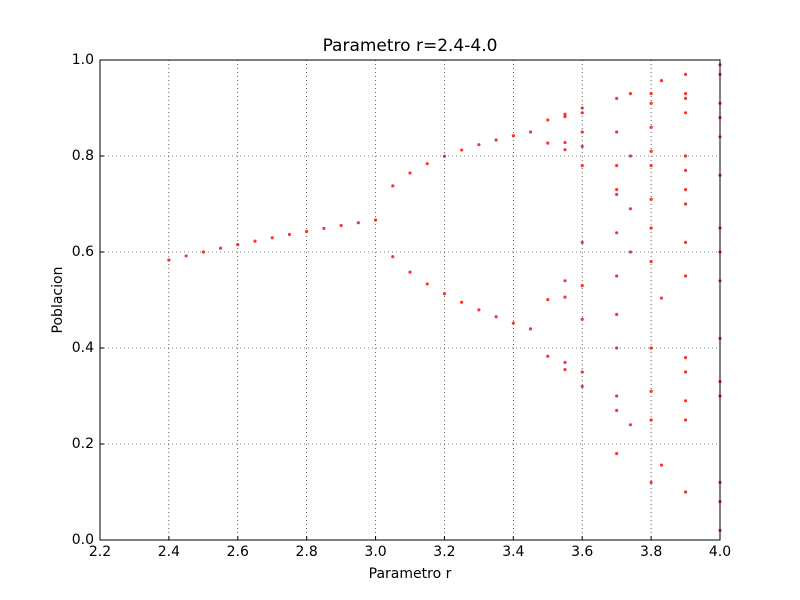 Image resolution: width=800 pixels, height=600 pixels. I want to click on y-tick-label: 0.8, so click(83, 156).